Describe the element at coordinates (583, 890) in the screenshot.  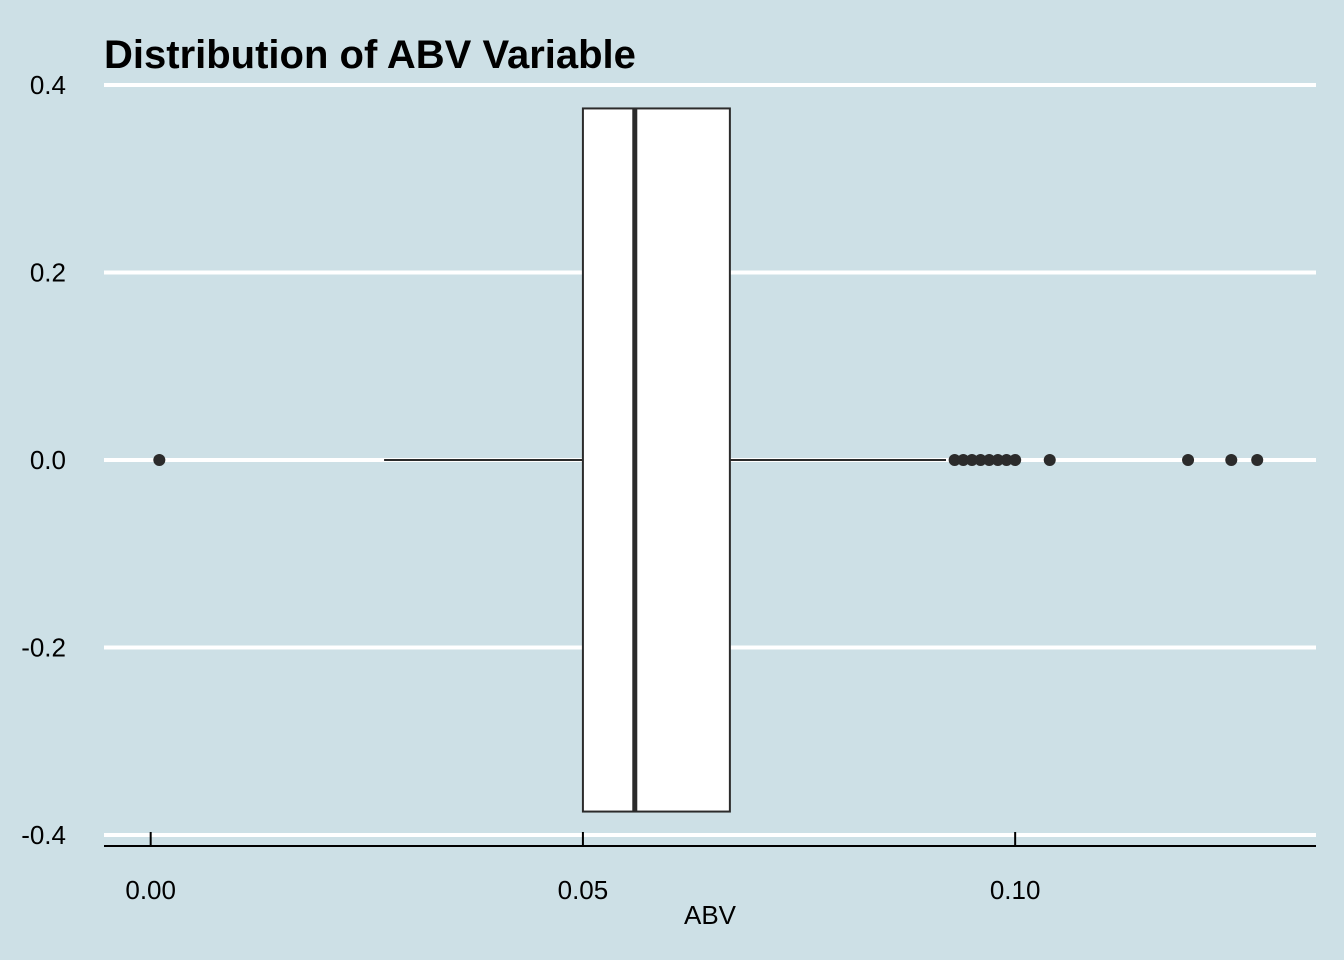
I see `x-tick-label: 0.05` at that location.